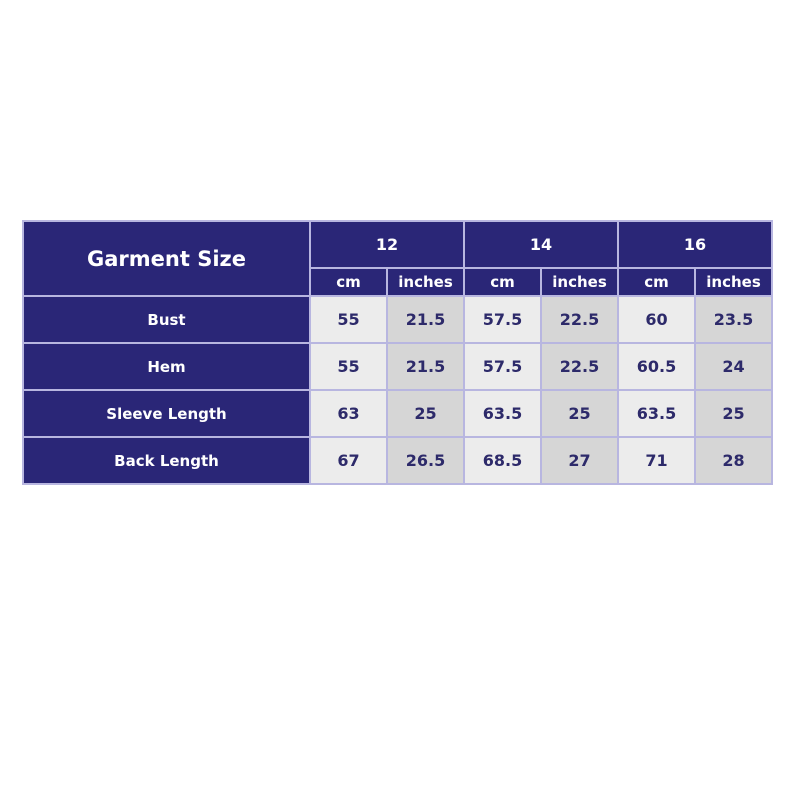 The width and height of the screenshot is (800, 800). Describe the element at coordinates (579, 460) in the screenshot. I see `inches-cell: 27` at that location.